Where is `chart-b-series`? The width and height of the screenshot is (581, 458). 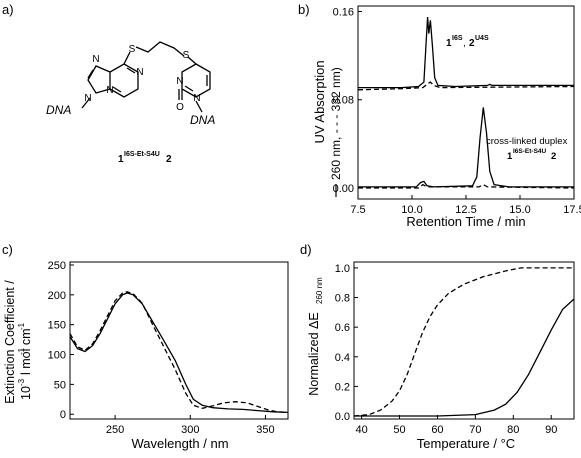
chart-b-series is located at coordinates (466, 102).